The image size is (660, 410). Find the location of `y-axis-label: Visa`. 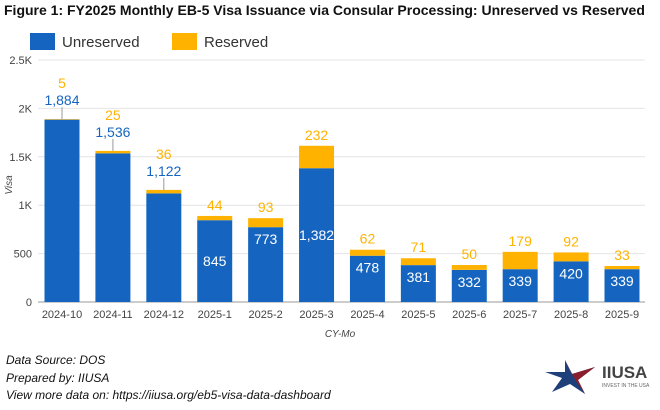

y-axis-label: Visa is located at coordinates (9, 185).